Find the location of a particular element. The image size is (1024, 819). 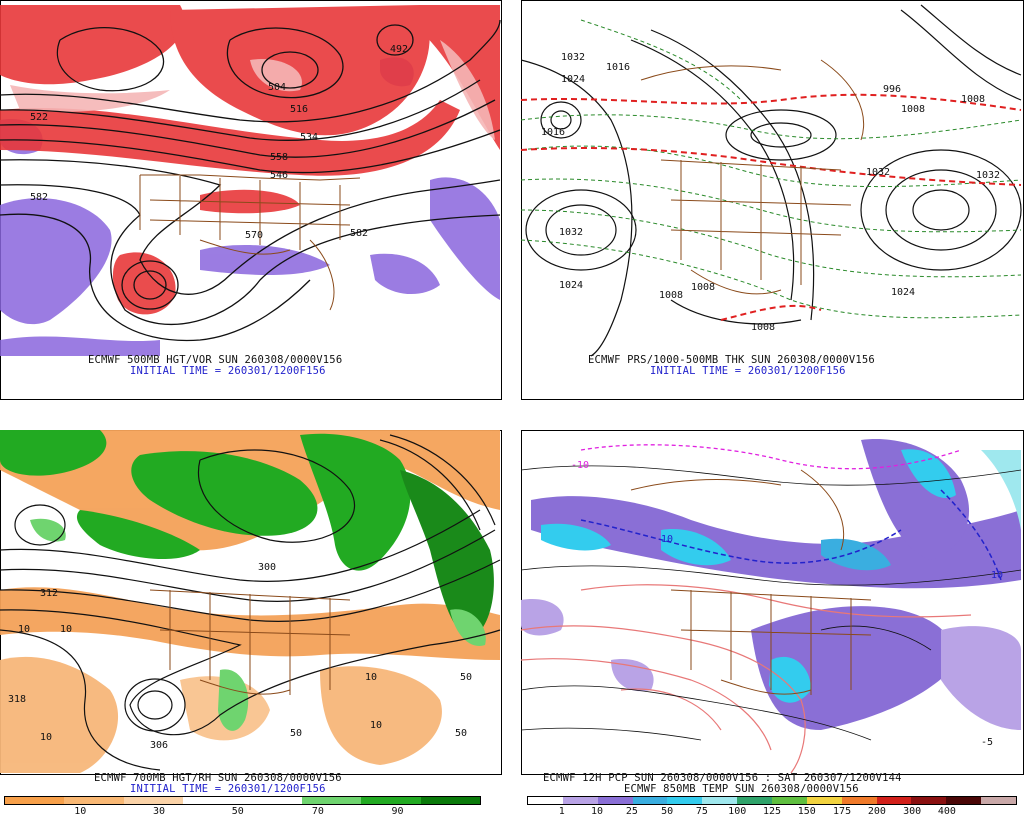

rh-colorbar-ticks: 10 30 50 70 90 is located at coordinates (242, 812).